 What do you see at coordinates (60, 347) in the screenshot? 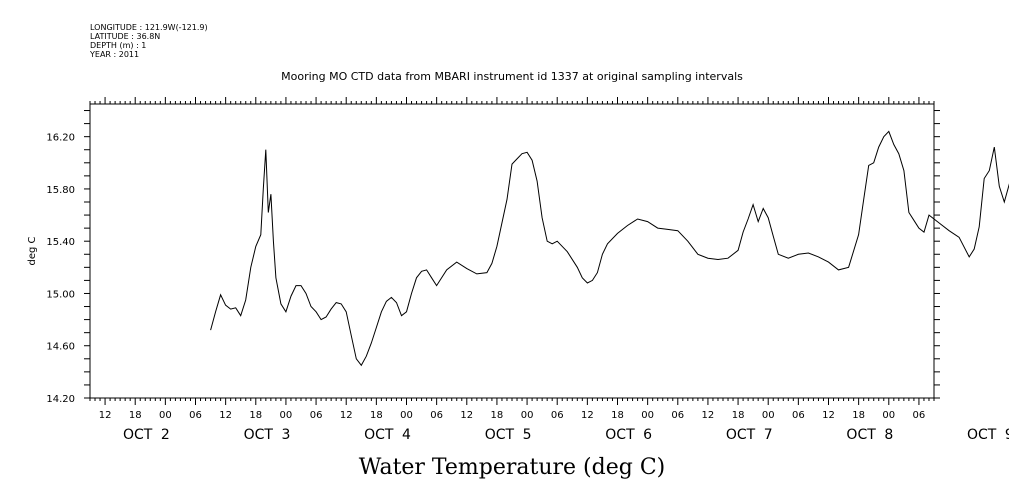
I see `y-tick-label: 14.60` at bounding box center [60, 347].